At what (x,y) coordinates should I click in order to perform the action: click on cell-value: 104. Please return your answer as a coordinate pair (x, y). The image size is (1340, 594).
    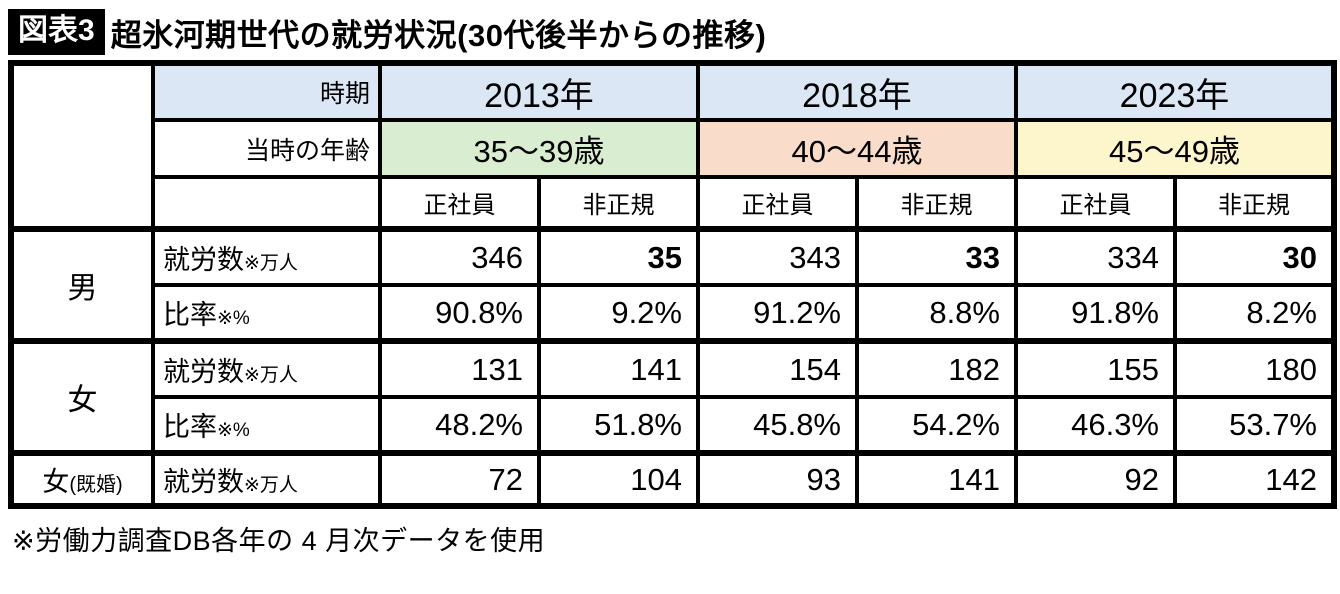
    Looking at the image, I should click on (618, 479).